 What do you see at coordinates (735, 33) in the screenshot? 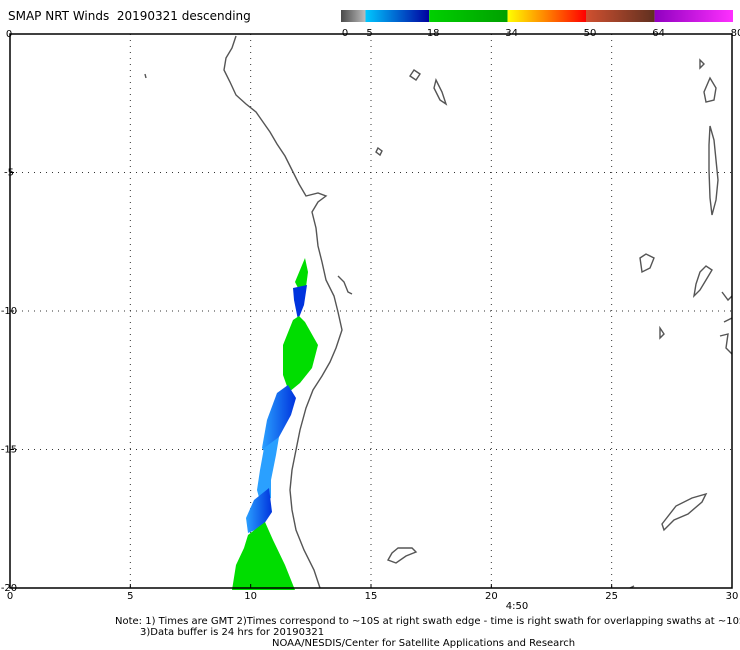
I see `colorbar-label: 80` at bounding box center [735, 33].